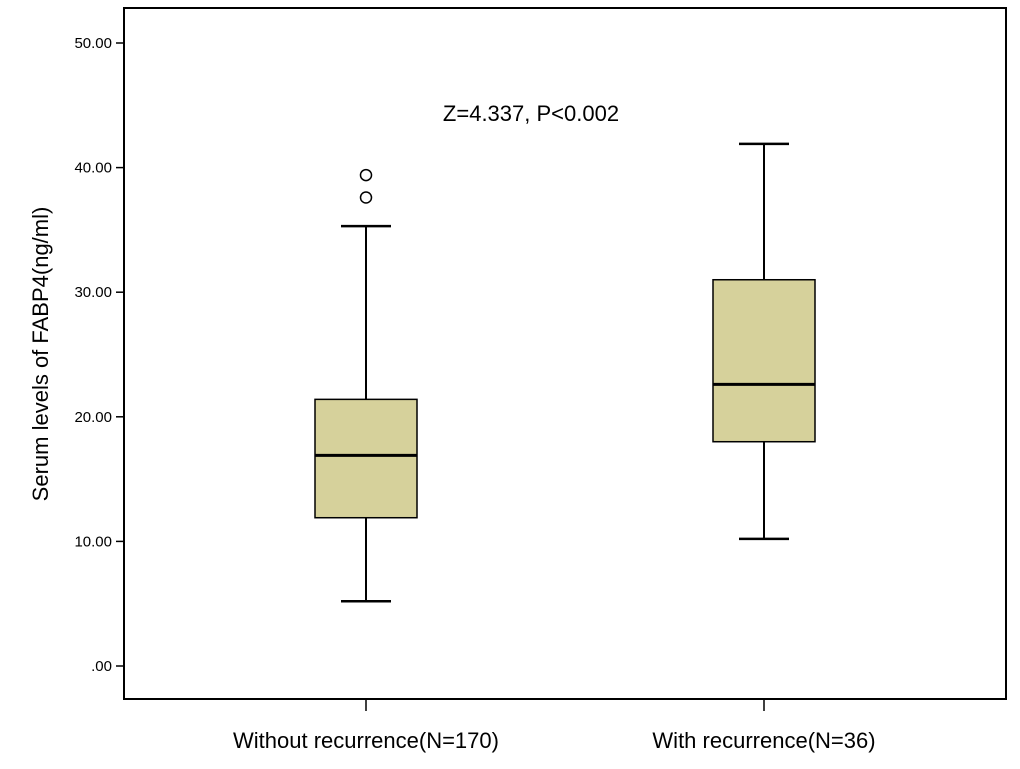 The height and width of the screenshot is (769, 1020). What do you see at coordinates (93, 541) in the screenshot?
I see `y-tick-label: 10.00` at bounding box center [93, 541].